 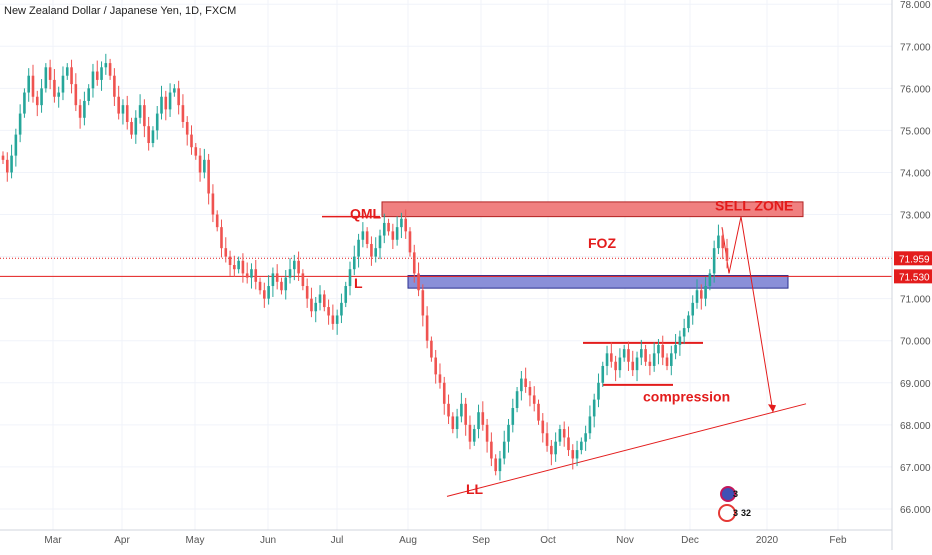 What do you see at coordinates (915, 89) in the screenshot?
I see `y-tick-label: 76.000` at bounding box center [915, 89].